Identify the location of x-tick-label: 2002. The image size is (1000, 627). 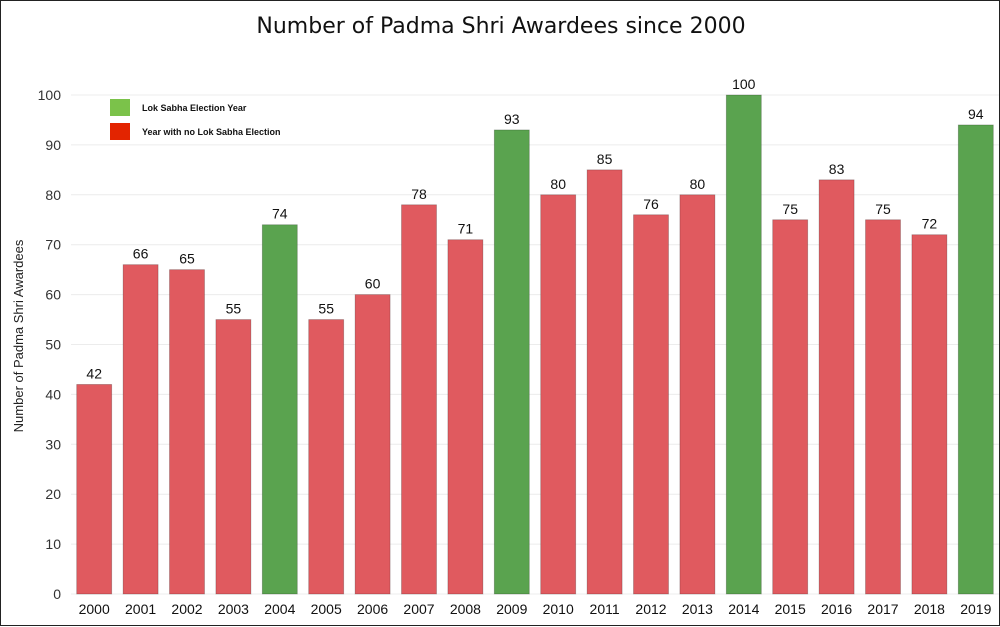
(186, 609).